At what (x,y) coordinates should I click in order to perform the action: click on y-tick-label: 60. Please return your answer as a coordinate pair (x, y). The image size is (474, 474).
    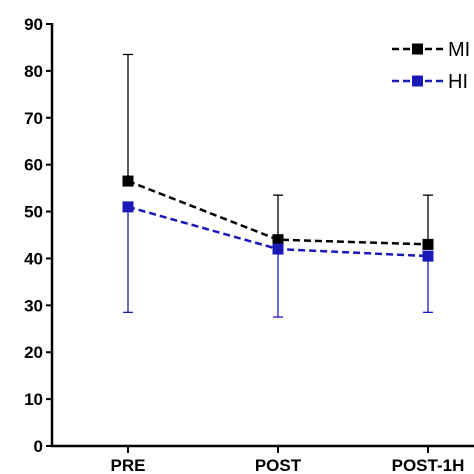
    Looking at the image, I should click on (33, 165).